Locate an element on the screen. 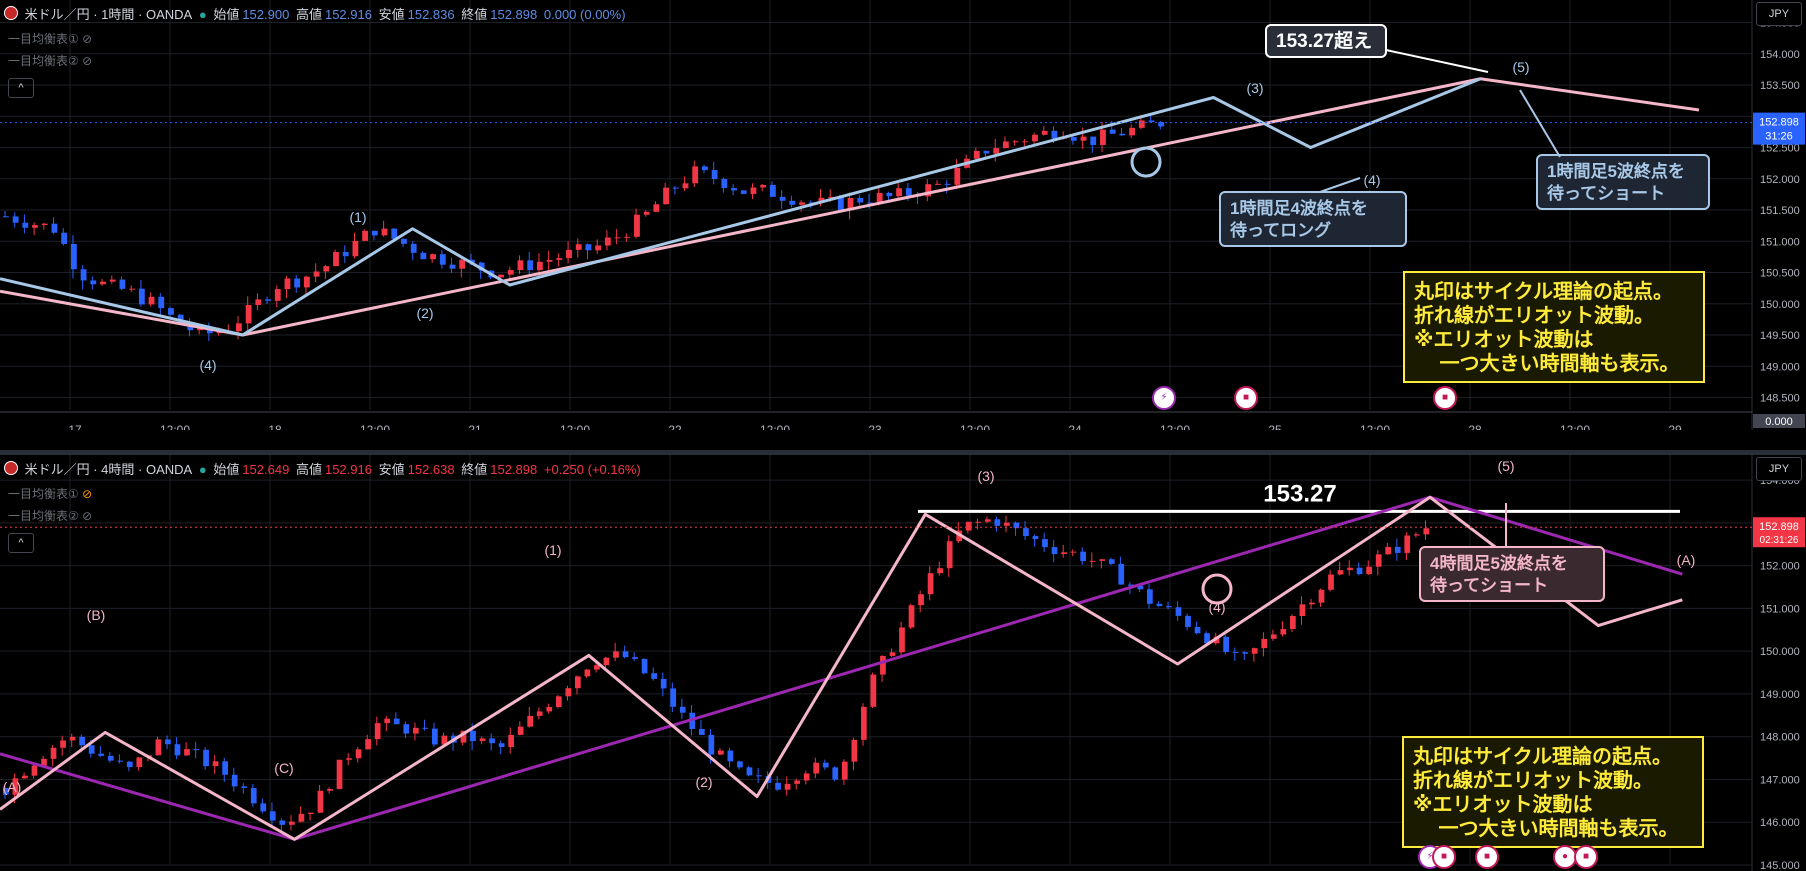 Image resolution: width=1806 pixels, height=871 pixels. x-tick-label: 21 is located at coordinates (475, 426).